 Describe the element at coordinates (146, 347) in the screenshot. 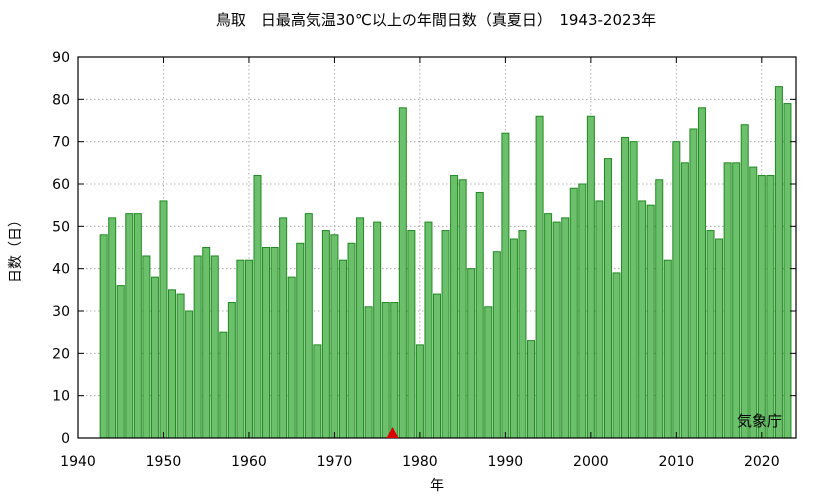

I see `bar-1948` at that location.